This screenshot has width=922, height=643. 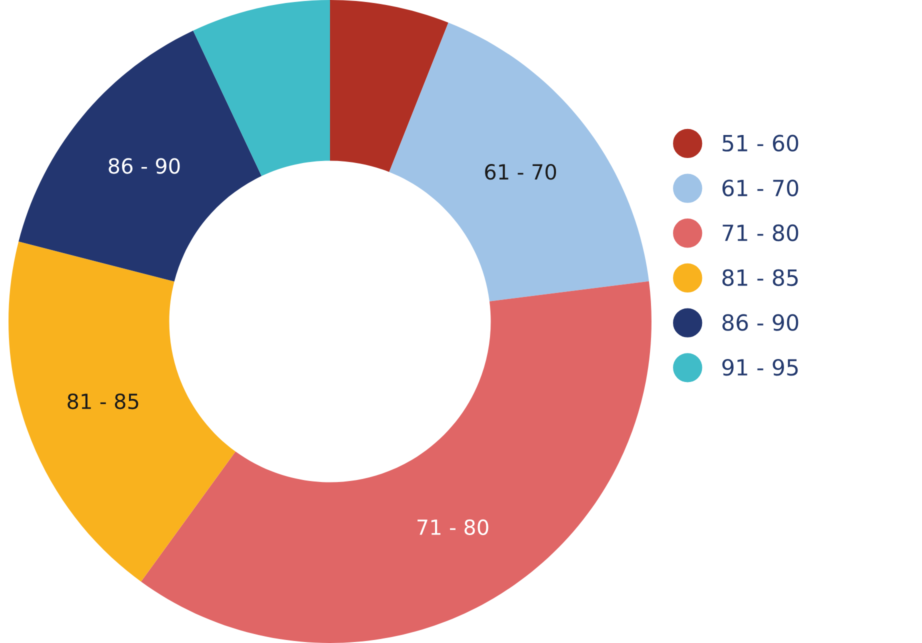 I want to click on legend-label: 61 - 70, so click(x=760, y=188).